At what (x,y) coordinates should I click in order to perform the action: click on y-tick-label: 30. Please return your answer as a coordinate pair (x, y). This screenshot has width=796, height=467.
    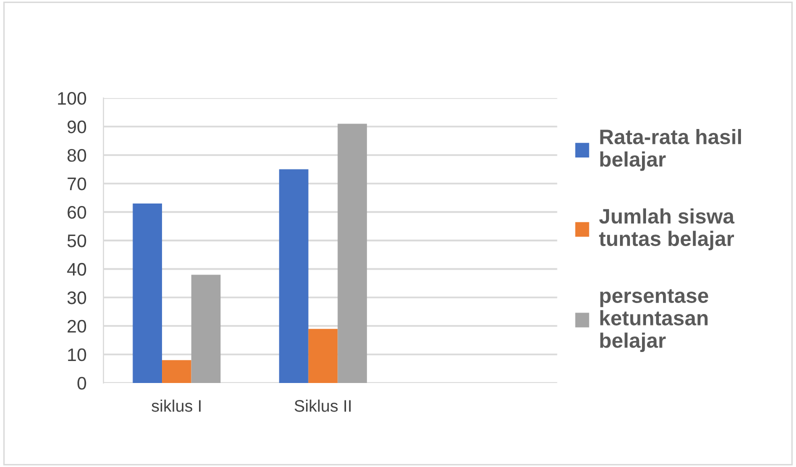
    Looking at the image, I should click on (76, 297).